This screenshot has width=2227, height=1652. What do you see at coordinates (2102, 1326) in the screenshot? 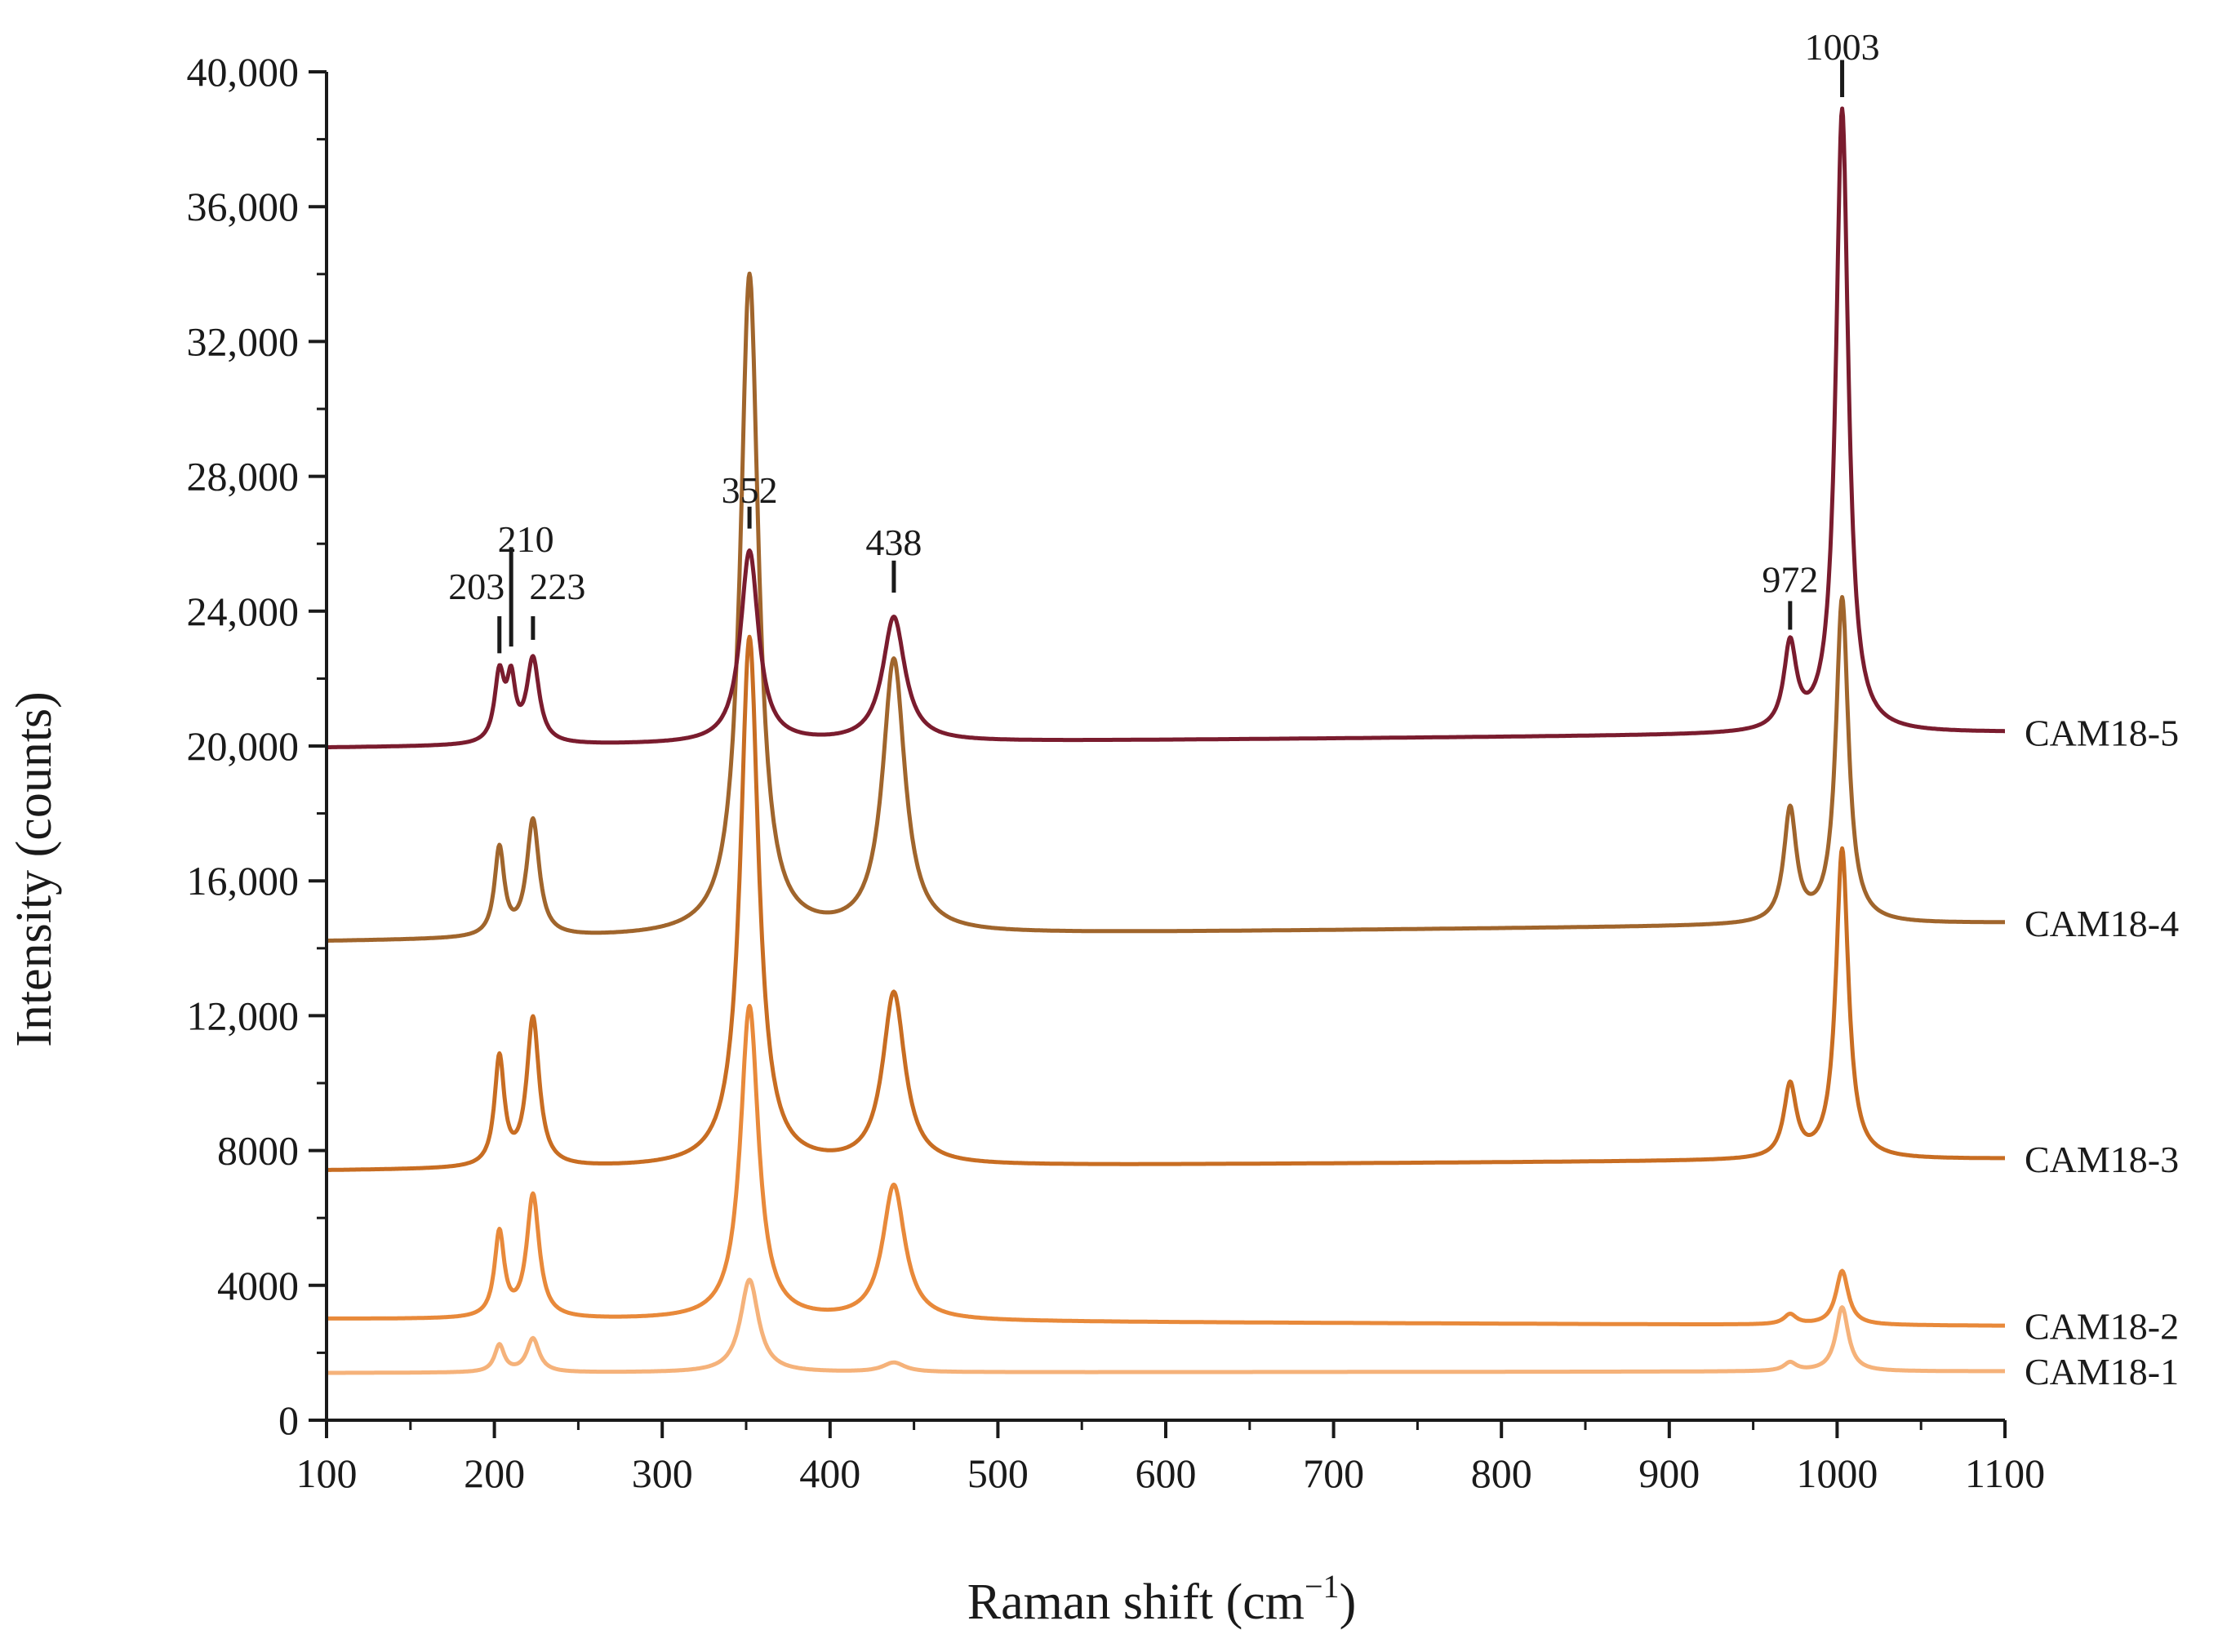
I see `series-label: CAM18-2` at bounding box center [2102, 1326].